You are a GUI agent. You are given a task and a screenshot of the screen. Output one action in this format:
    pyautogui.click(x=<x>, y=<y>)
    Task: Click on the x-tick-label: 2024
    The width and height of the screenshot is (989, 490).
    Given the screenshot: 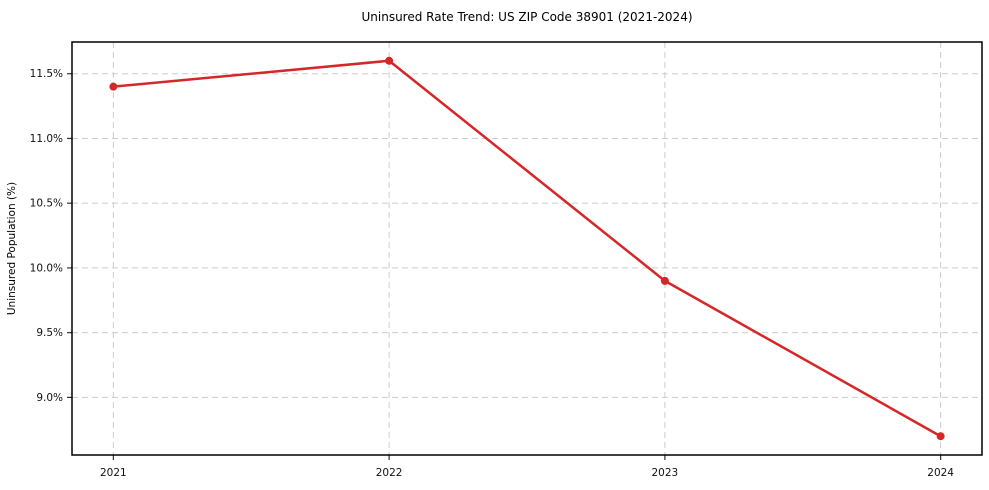 What is the action you would take?
    pyautogui.click(x=940, y=473)
    